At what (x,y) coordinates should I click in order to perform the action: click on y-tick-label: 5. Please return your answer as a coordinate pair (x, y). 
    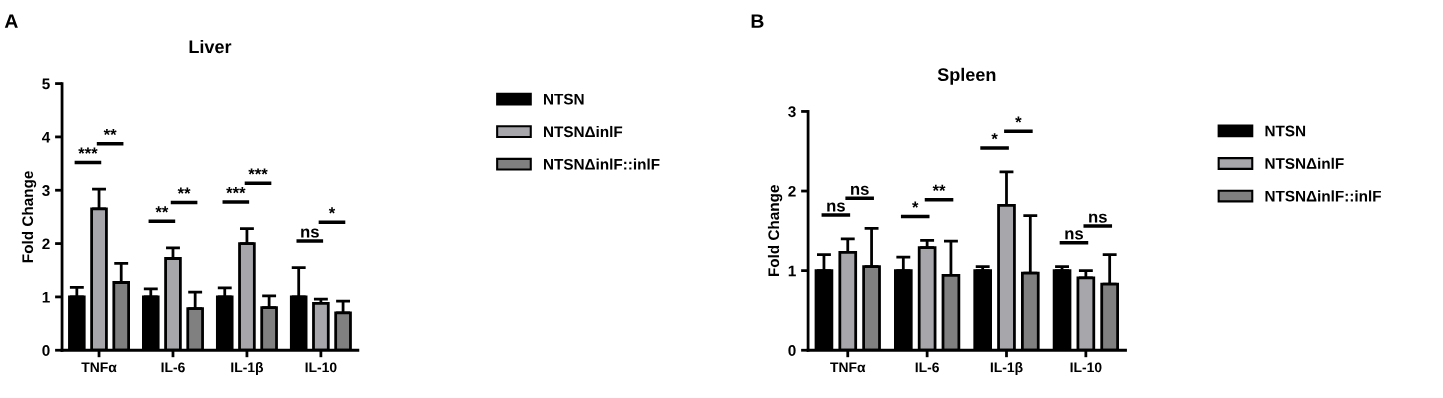
    Looking at the image, I should click on (46, 84).